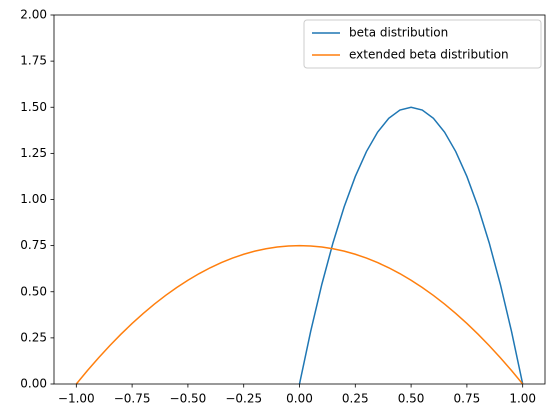 This screenshot has height=418, width=556. I want to click on y-tick-label: 0.75, so click(33, 245).